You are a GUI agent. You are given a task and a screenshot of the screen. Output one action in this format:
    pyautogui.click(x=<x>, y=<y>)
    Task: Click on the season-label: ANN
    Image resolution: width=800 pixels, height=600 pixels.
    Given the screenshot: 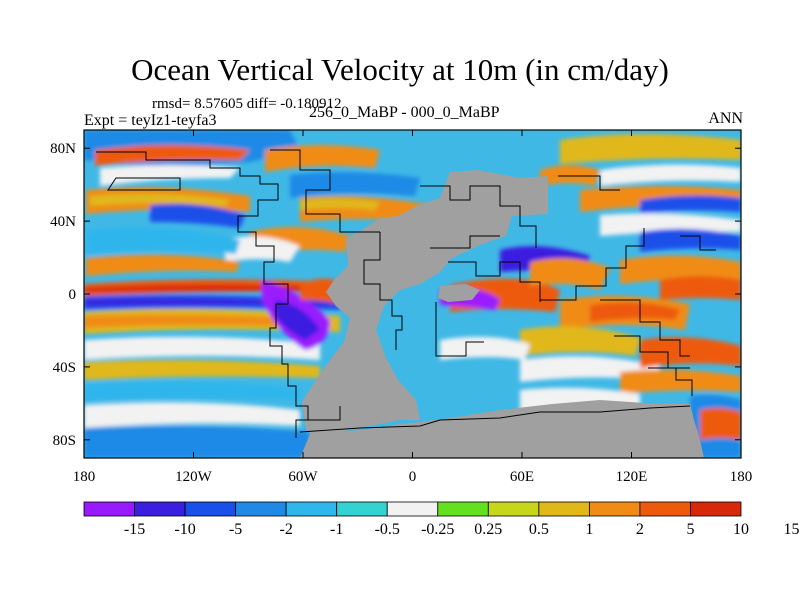 What is the action you would take?
    pyautogui.click(x=725, y=118)
    